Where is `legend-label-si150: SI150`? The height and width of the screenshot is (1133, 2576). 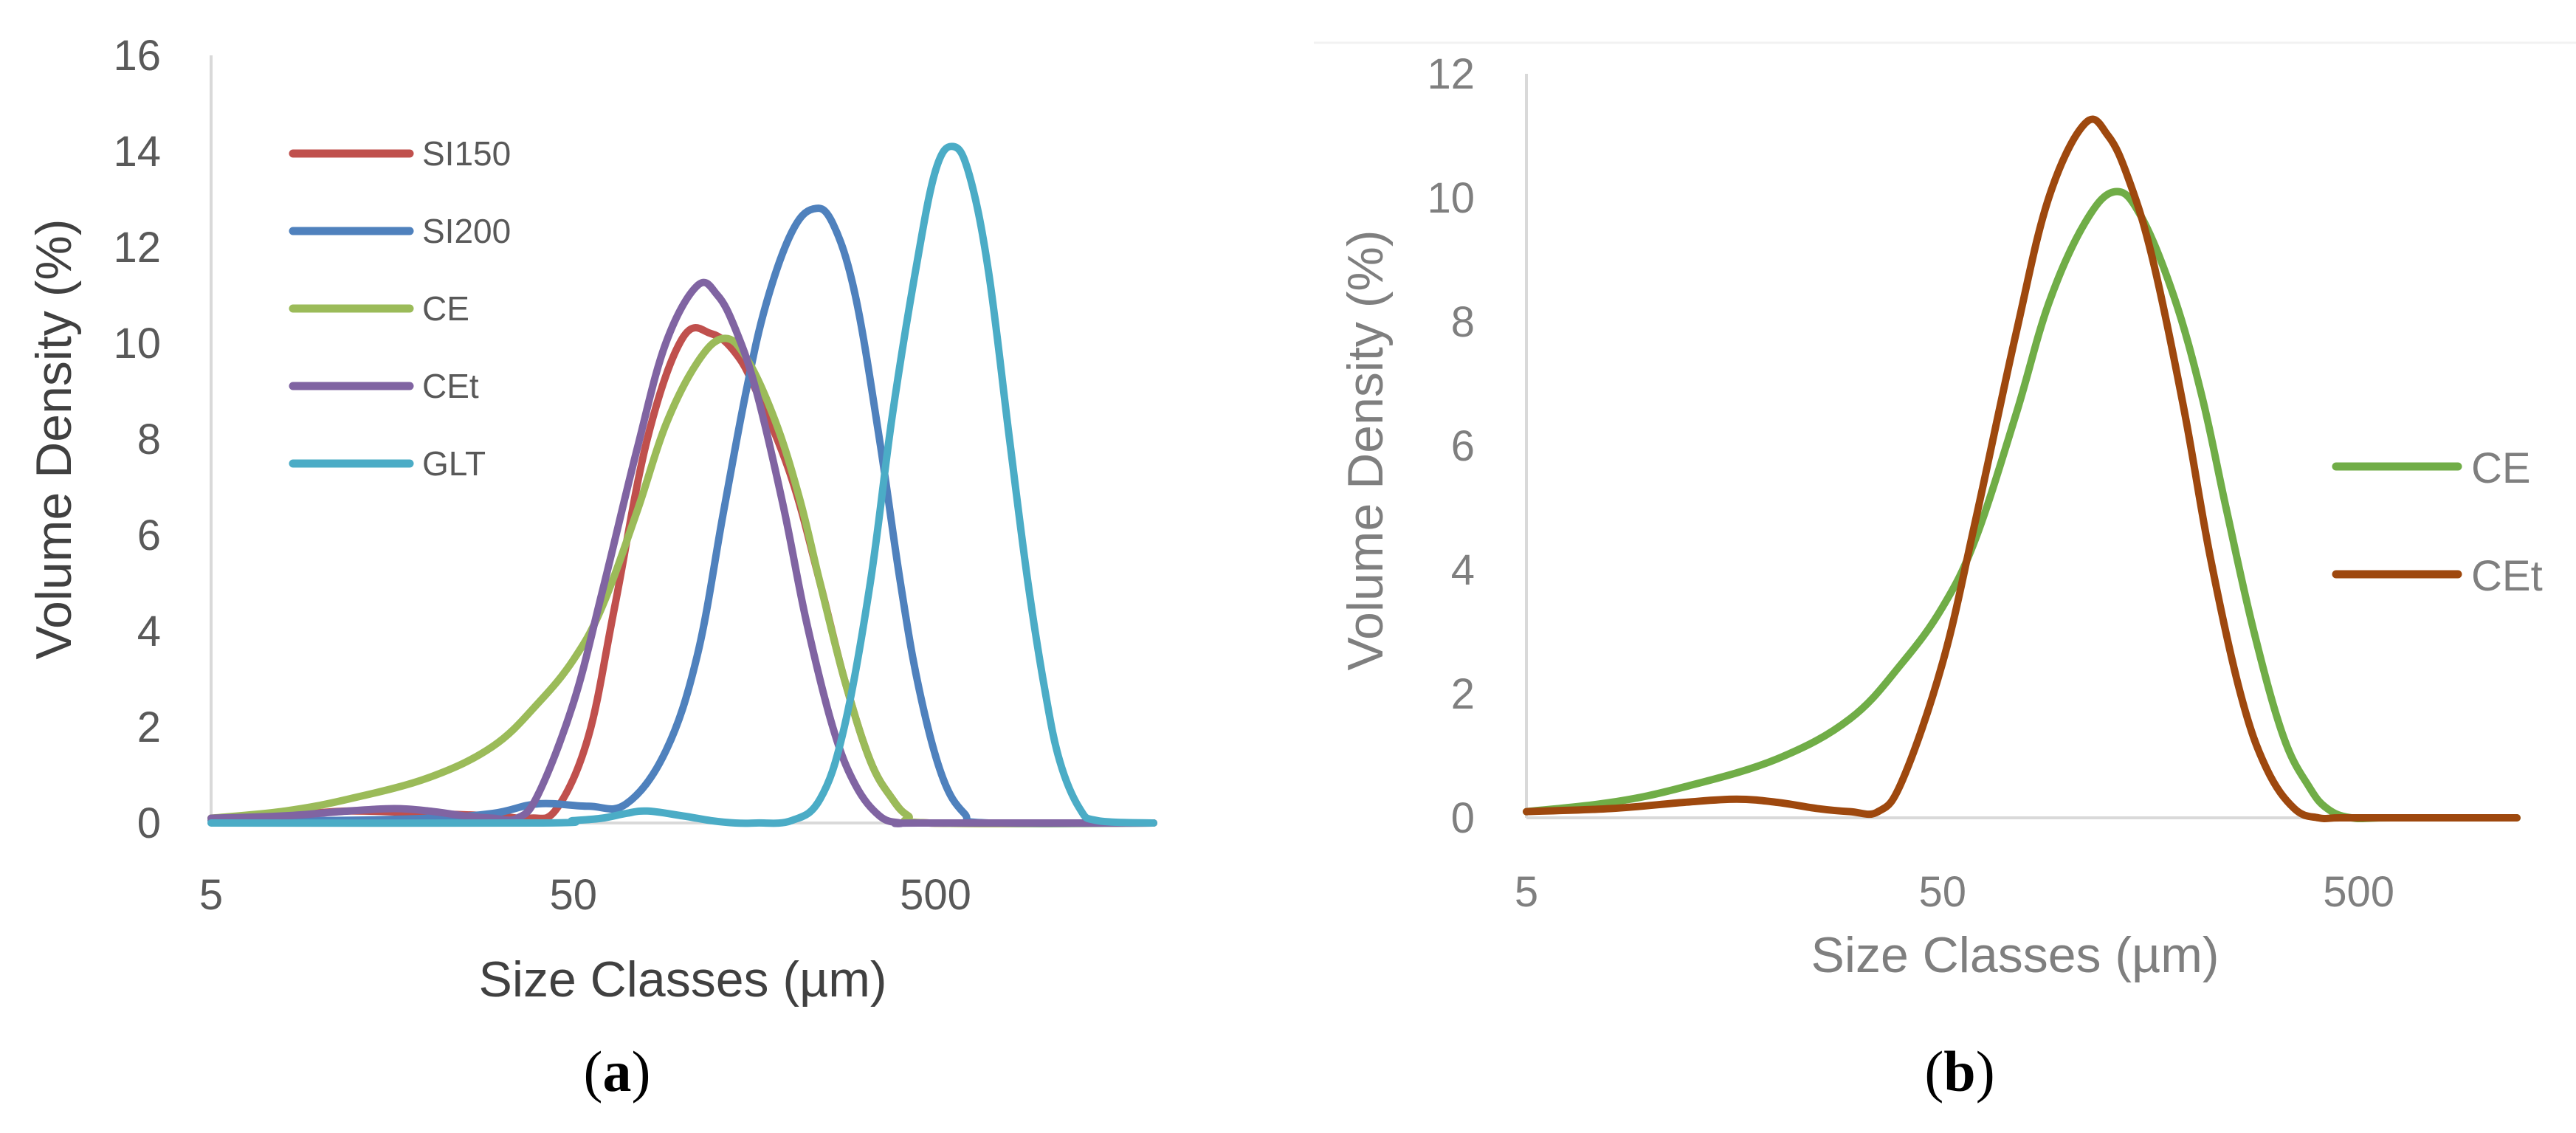
legend-label-si150: SI150 is located at coordinates (466, 153).